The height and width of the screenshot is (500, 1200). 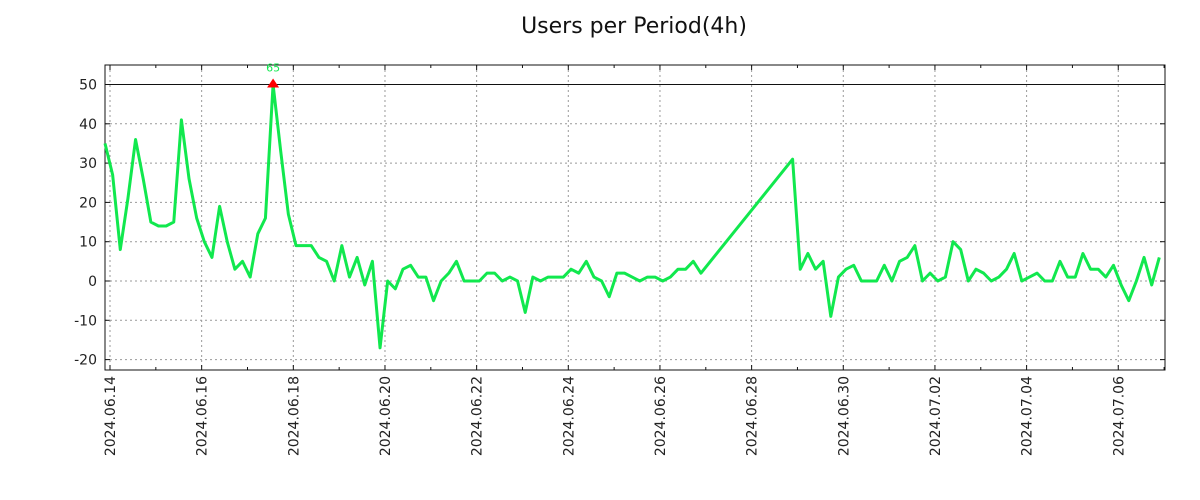 I want to click on x-tick-label: 2024.06.22, so click(x=478, y=416).